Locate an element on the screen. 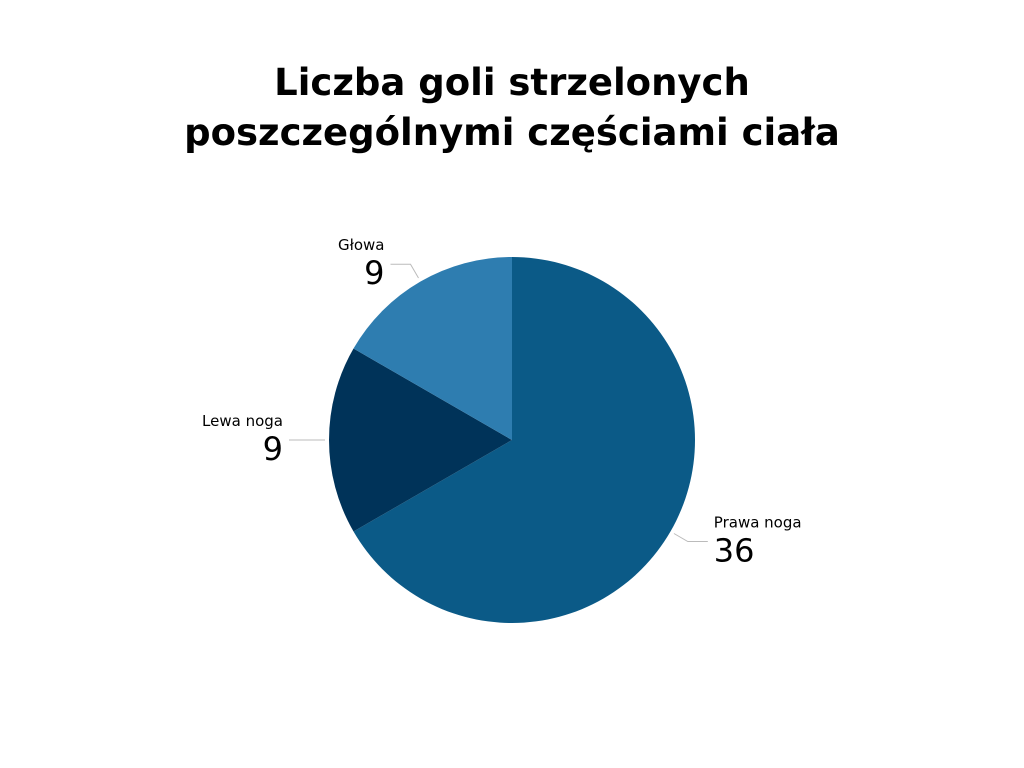 The width and height of the screenshot is (1024, 768). value-label: 36 is located at coordinates (734, 551).